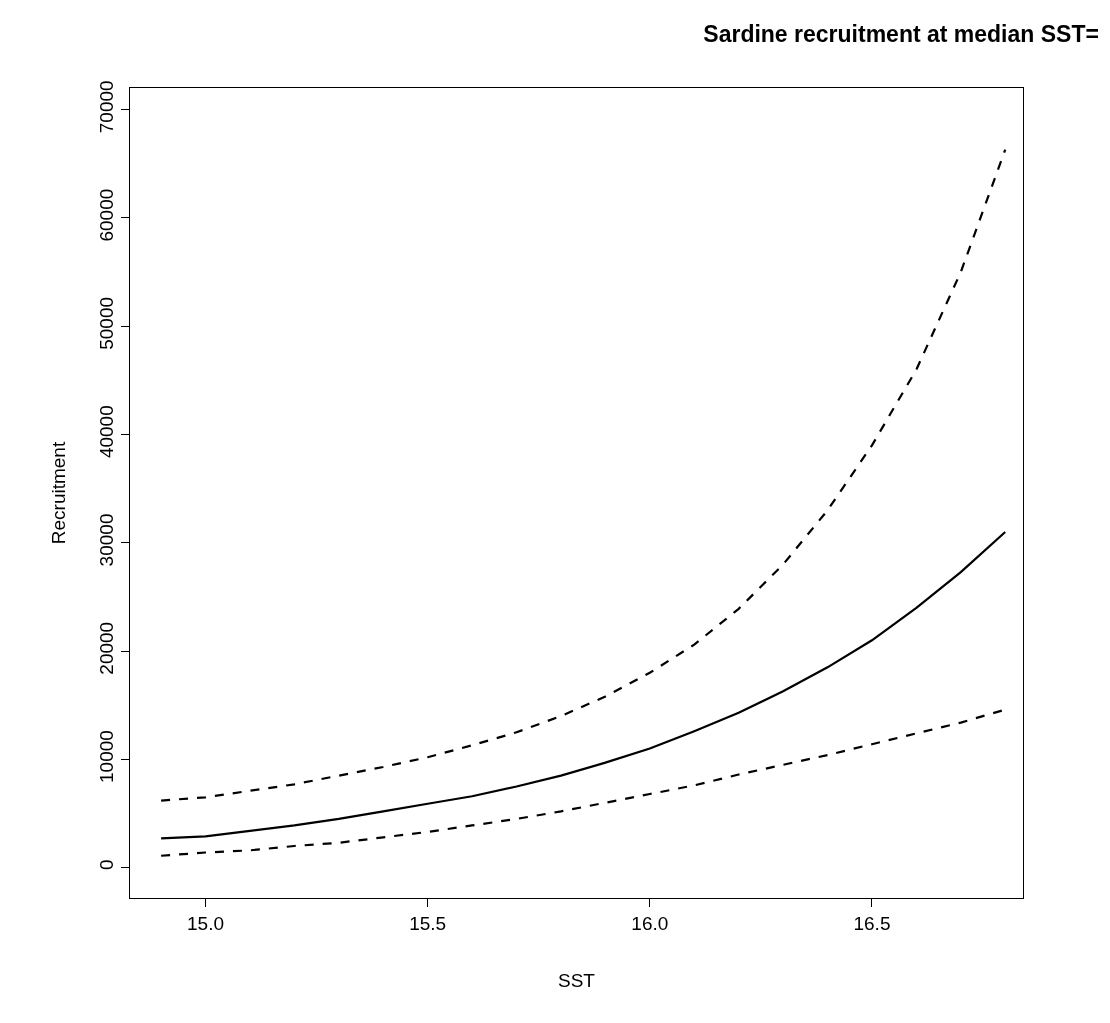  I want to click on y-tick-label: 40000, so click(107, 432).